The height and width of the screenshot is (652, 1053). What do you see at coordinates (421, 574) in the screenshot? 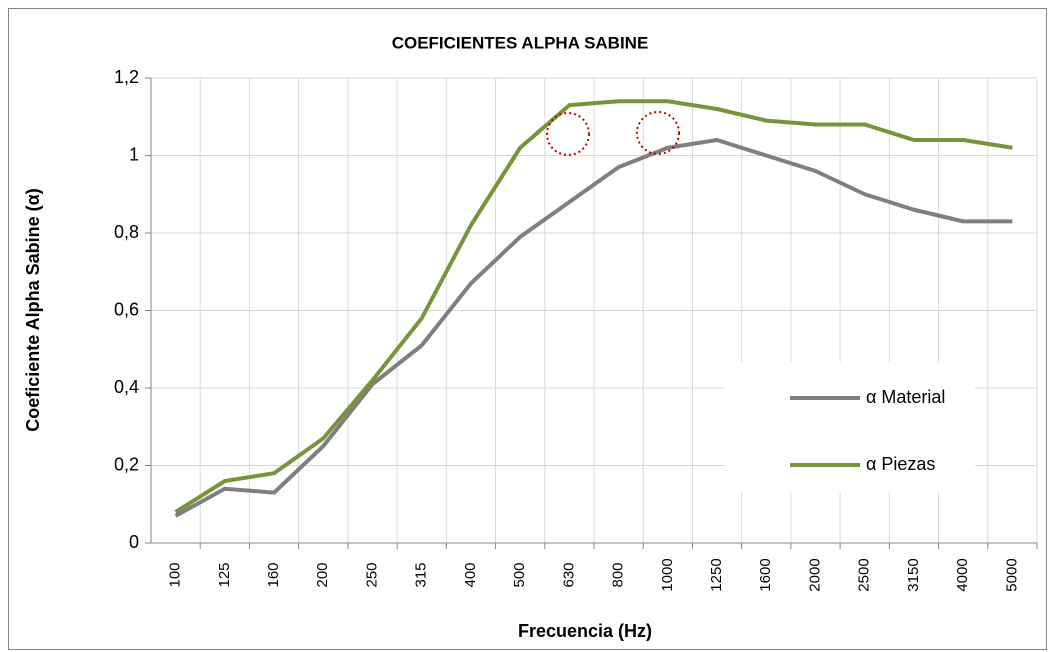
I see `x-tick-label: 315` at bounding box center [421, 574].